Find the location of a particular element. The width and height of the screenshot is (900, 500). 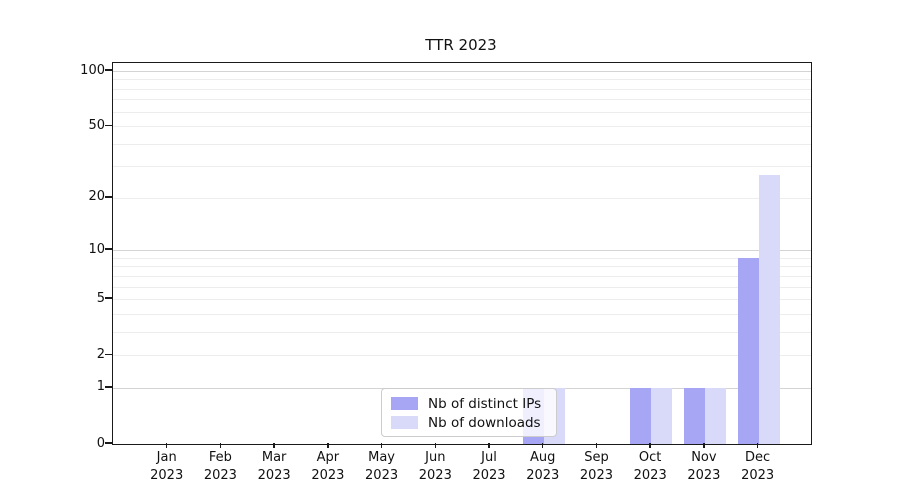

y-axis-tick-label: 10 is located at coordinates (96, 249).